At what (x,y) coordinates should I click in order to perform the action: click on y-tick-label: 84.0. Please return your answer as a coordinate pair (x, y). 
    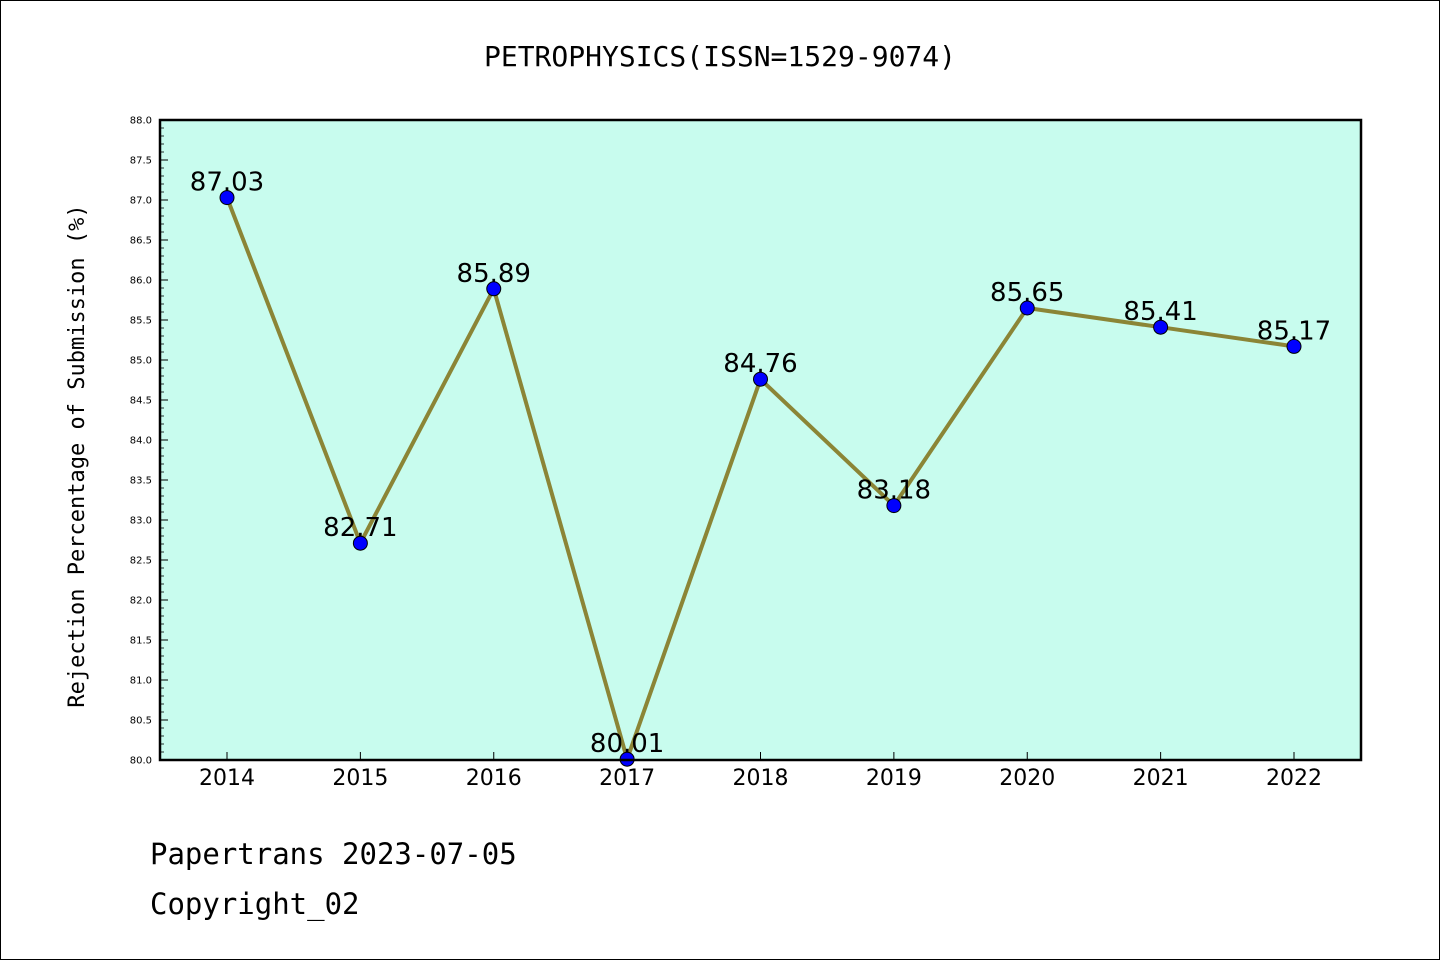
    Looking at the image, I should click on (141, 441).